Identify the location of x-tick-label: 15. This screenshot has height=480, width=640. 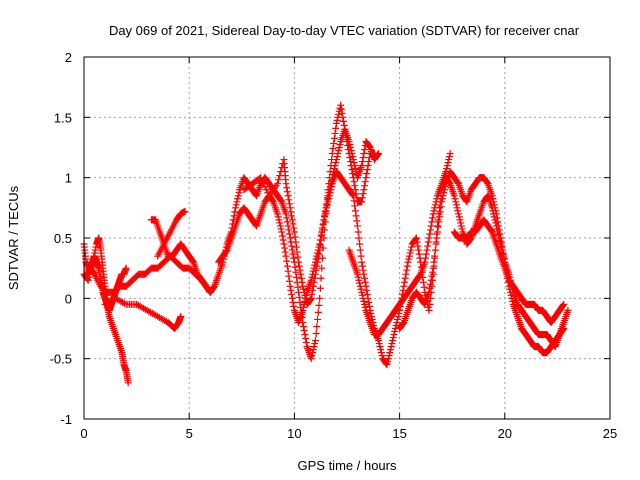
(399, 433).